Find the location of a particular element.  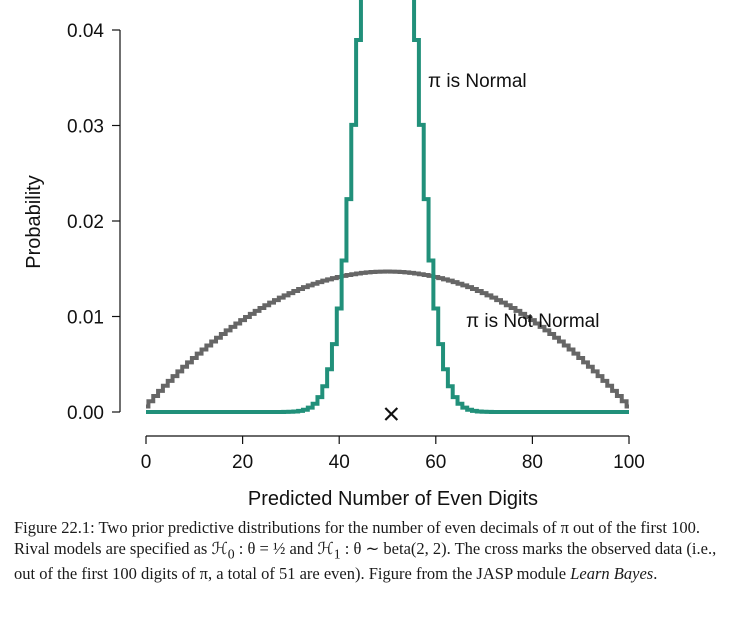

caption-text-part-4: . is located at coordinates (655, 574).